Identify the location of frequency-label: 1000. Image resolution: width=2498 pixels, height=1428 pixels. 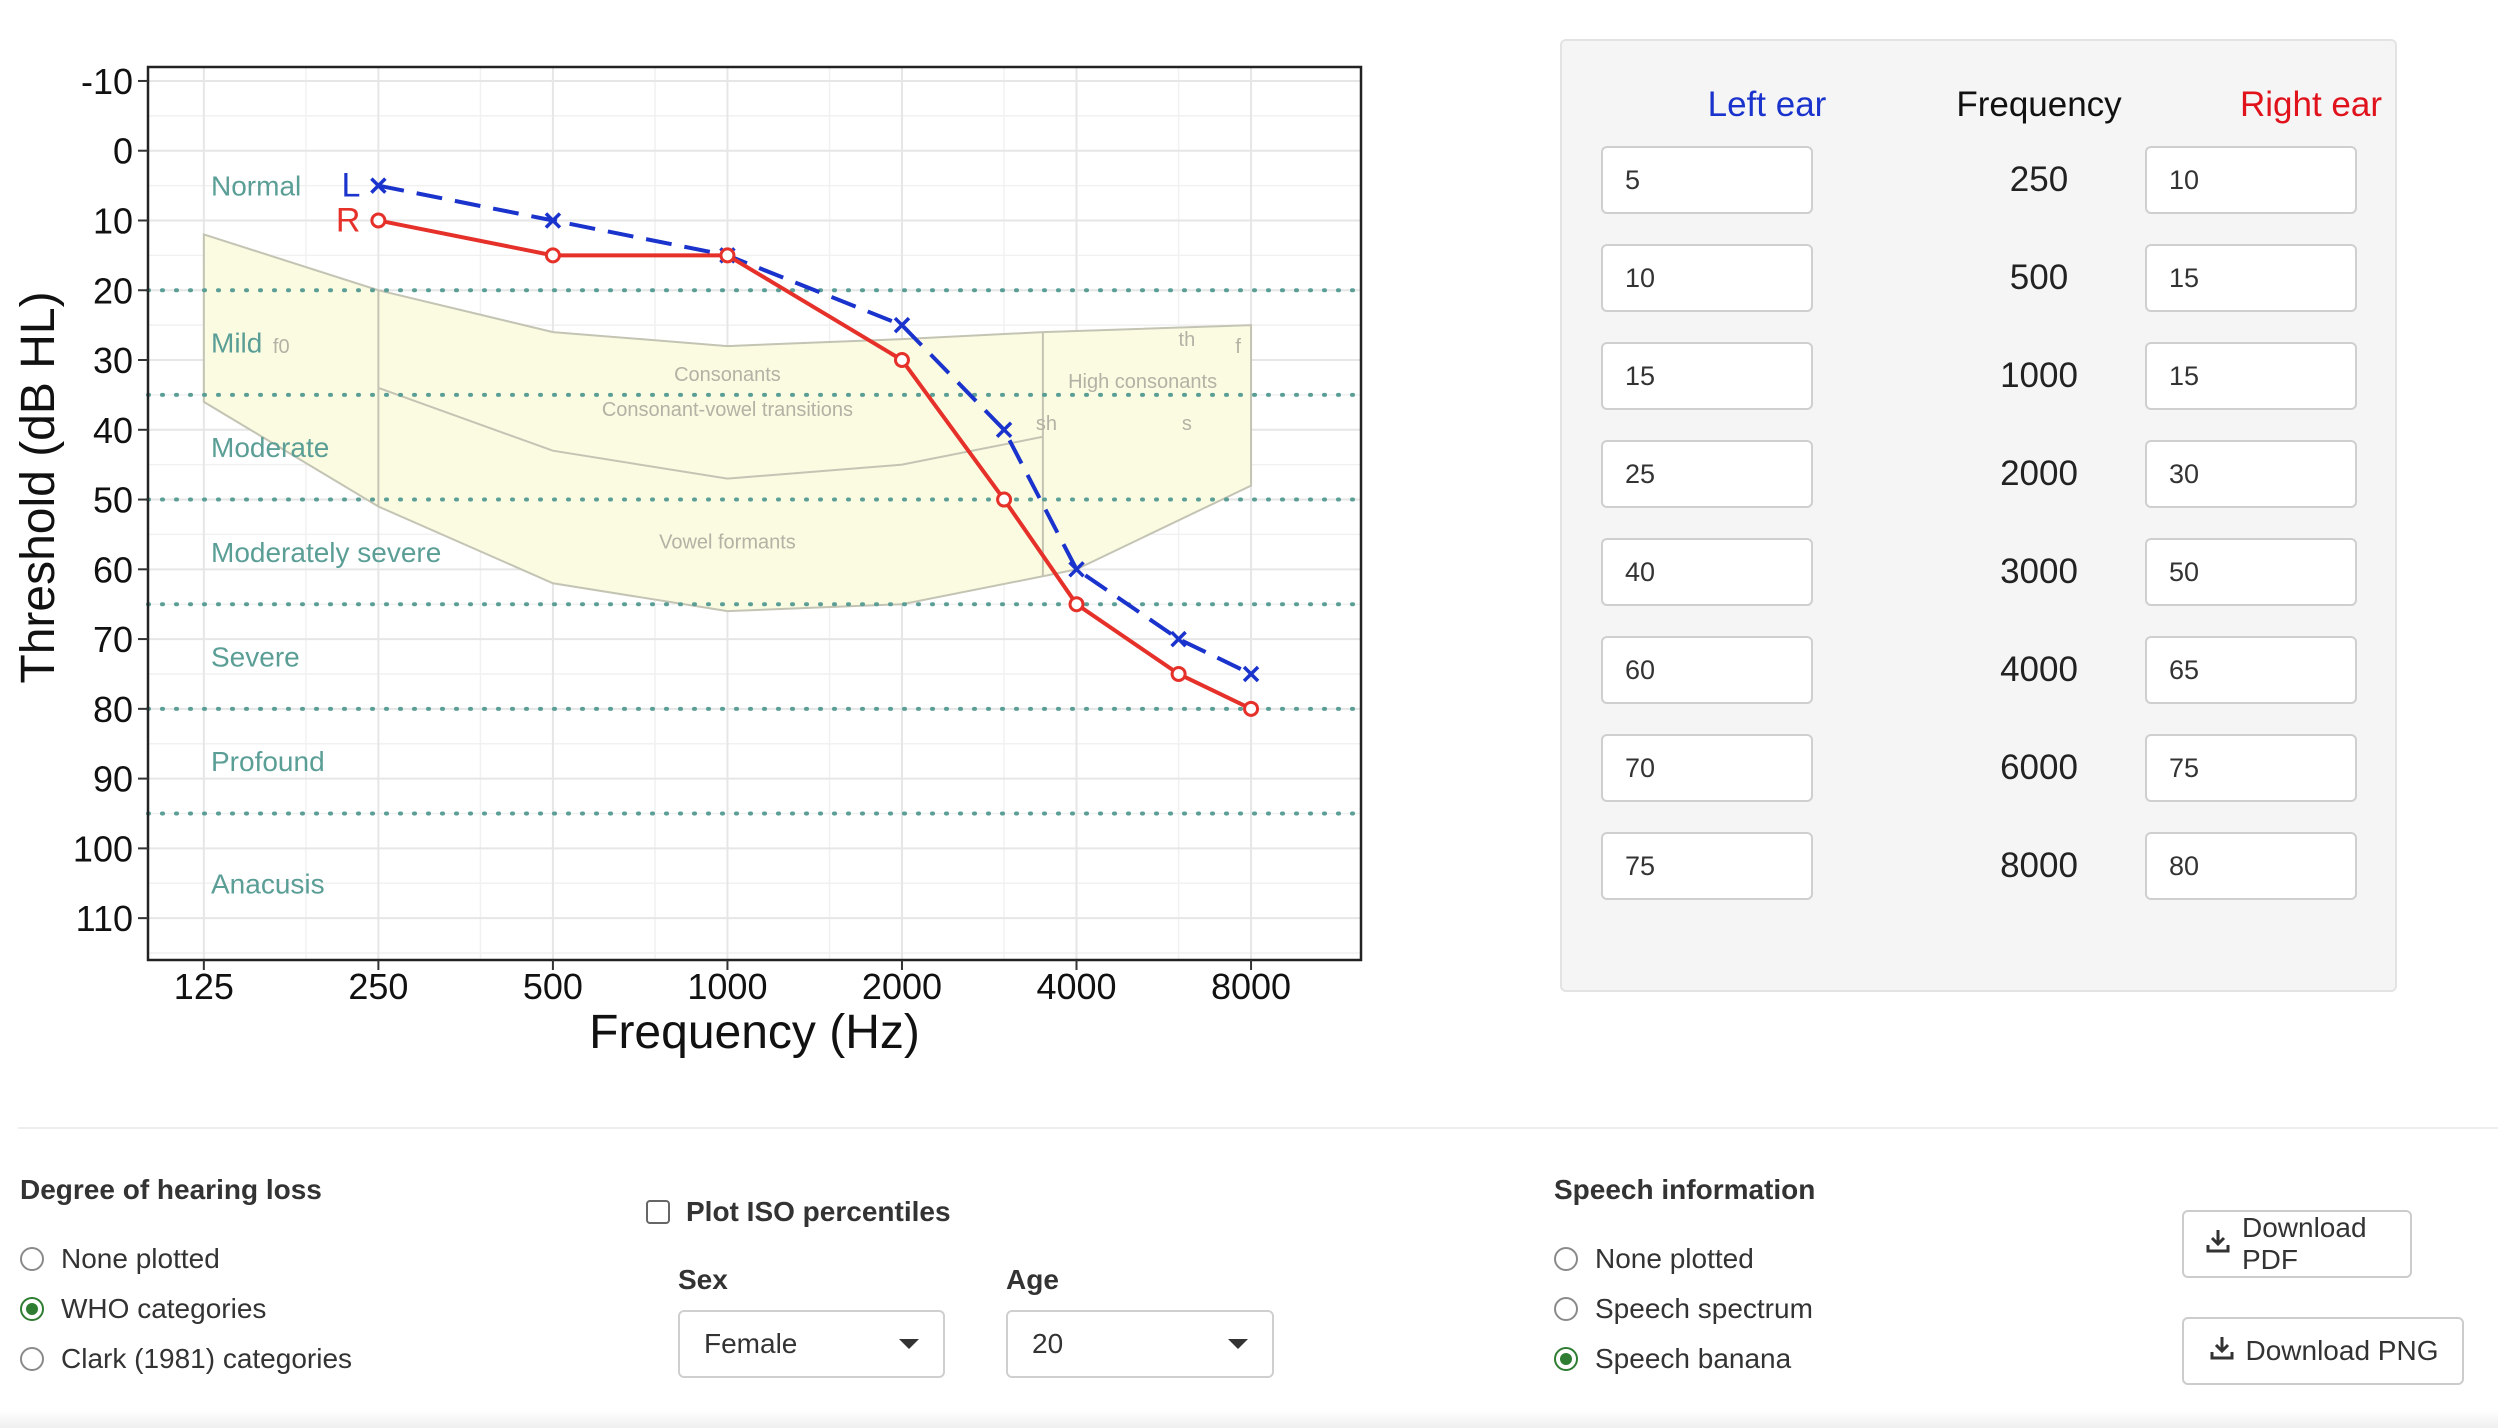
(2039, 375).